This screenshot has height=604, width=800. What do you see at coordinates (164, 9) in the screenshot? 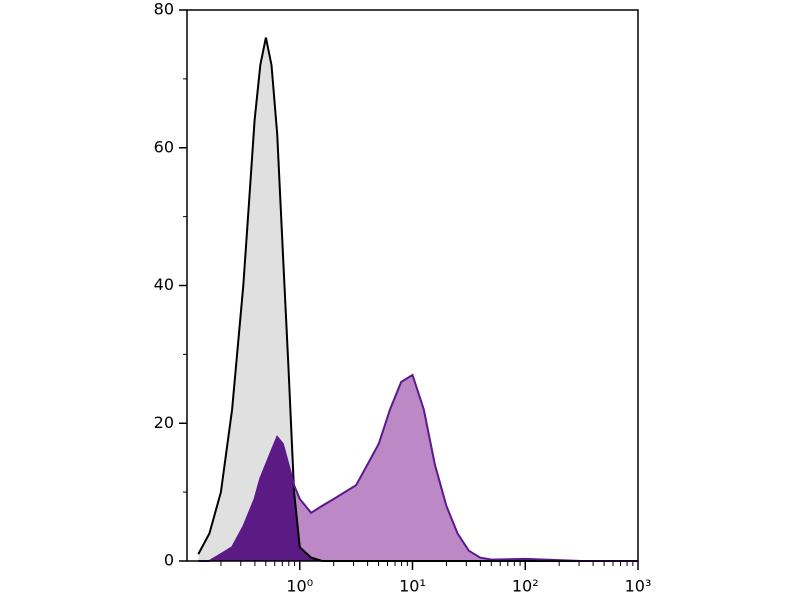
I see `y-tick-label: 80` at bounding box center [164, 9].